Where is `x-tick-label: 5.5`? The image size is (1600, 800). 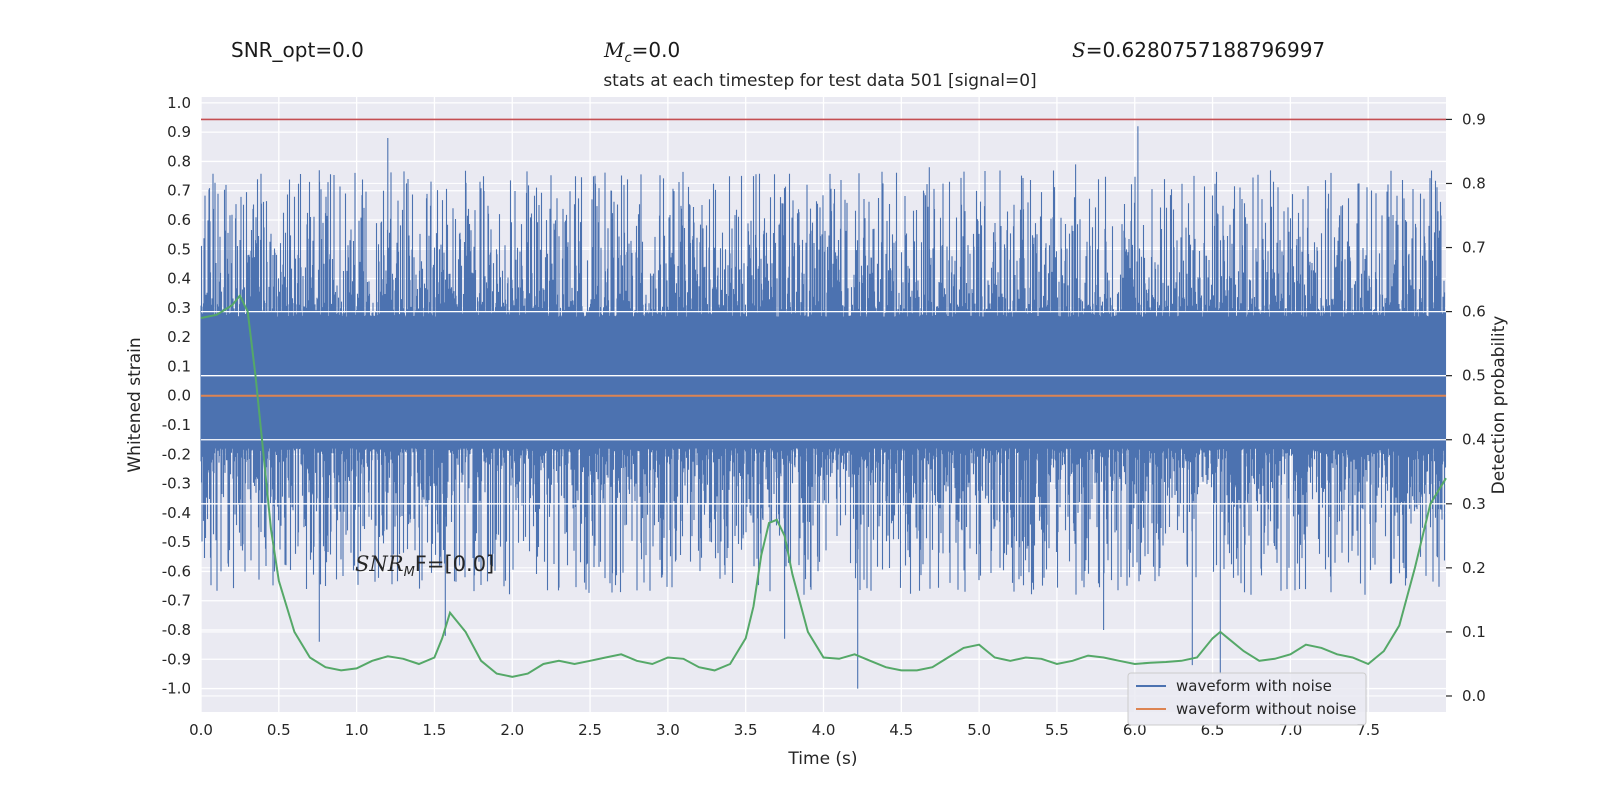 x-tick-label: 5.5 is located at coordinates (1057, 730).